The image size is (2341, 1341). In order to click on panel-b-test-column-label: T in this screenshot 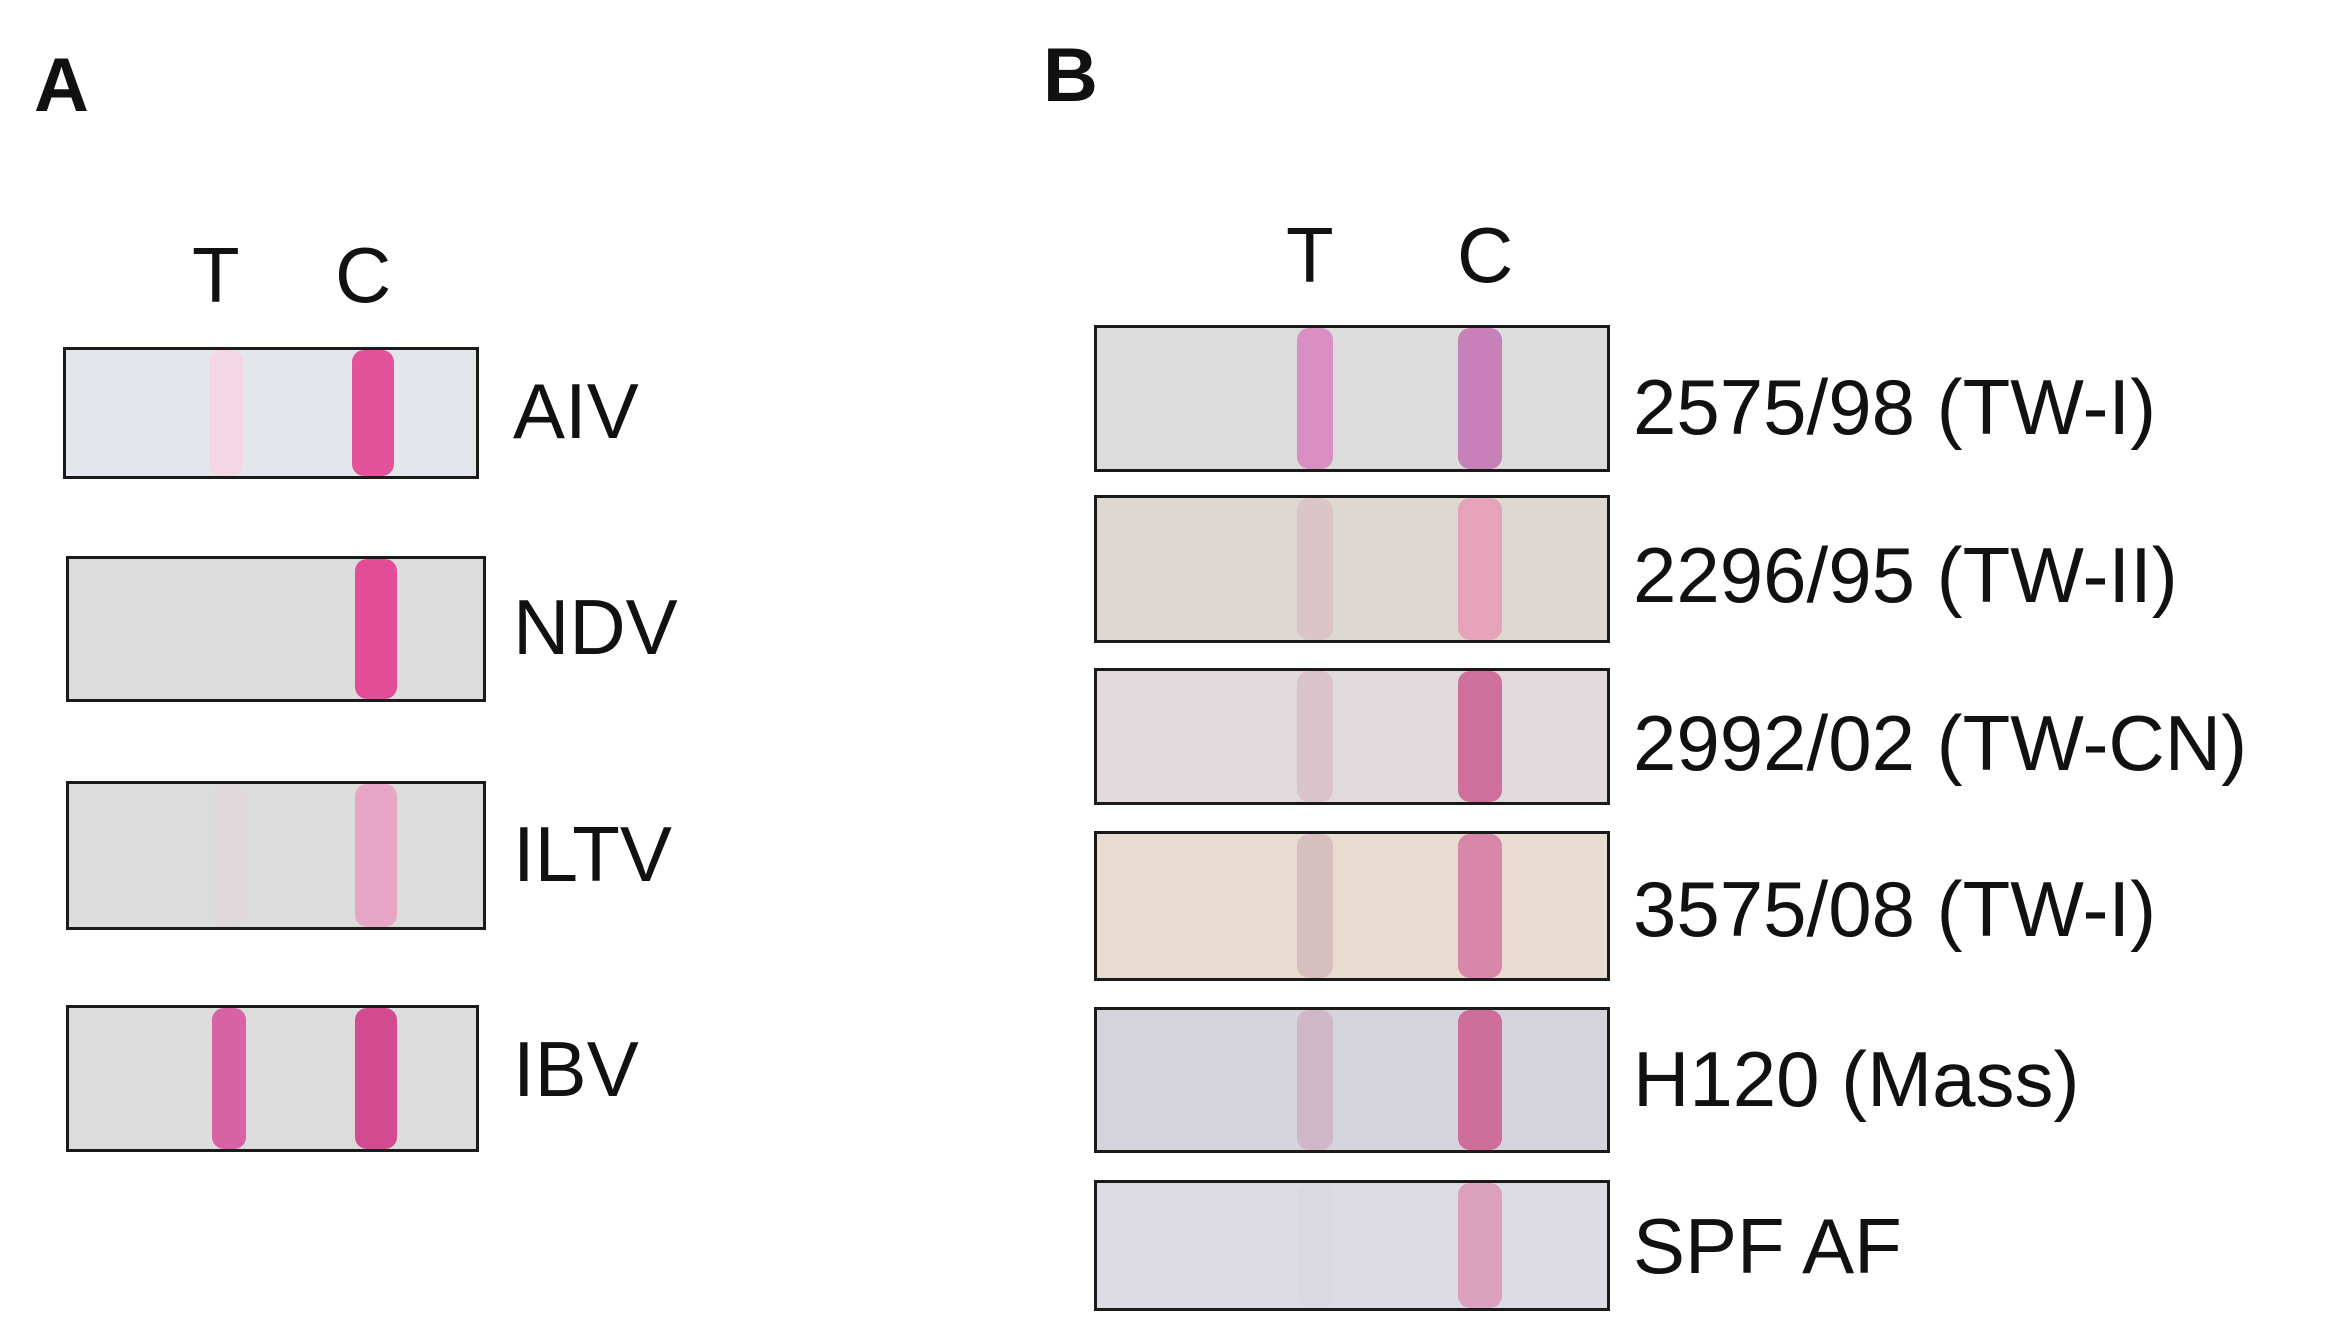, I will do `click(1310, 255)`.